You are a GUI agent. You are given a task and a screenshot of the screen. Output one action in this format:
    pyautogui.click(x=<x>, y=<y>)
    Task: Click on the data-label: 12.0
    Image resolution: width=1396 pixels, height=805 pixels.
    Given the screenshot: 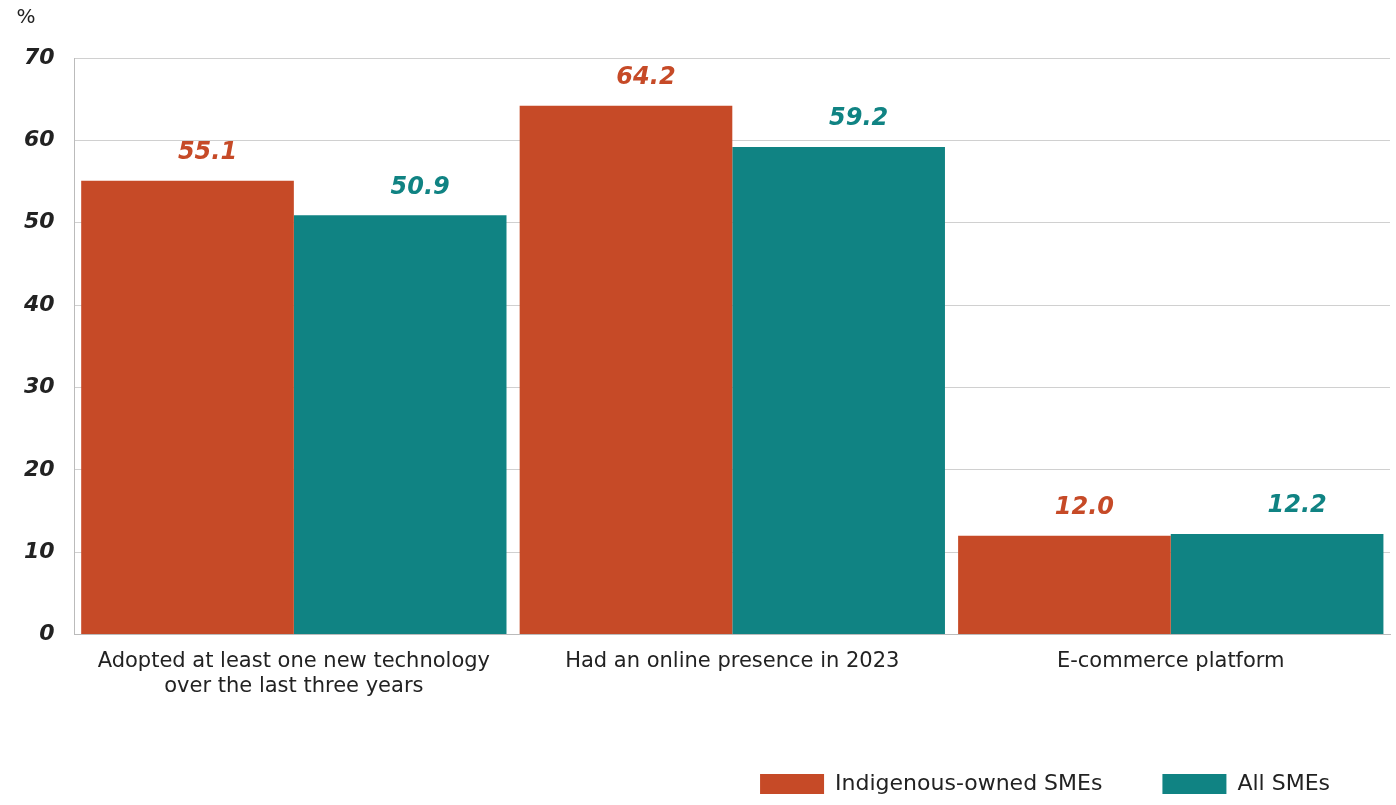 What is the action you would take?
    pyautogui.click(x=1084, y=505)
    